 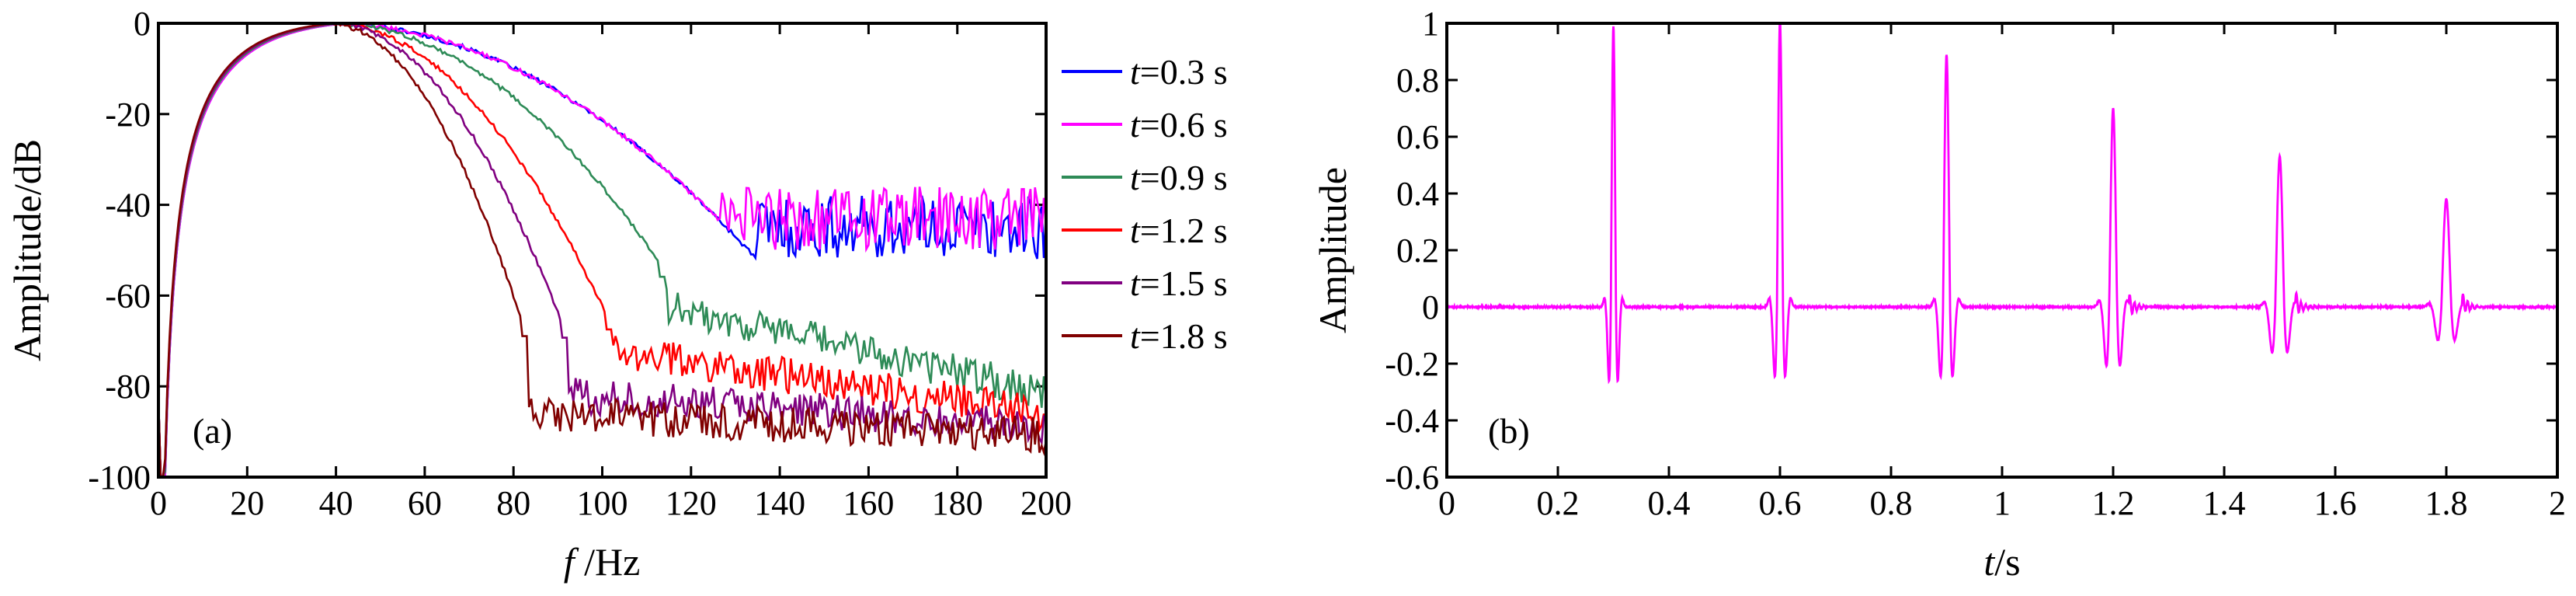 I want to click on signal-x-tick-label: 1.6, so click(x=2335, y=503).